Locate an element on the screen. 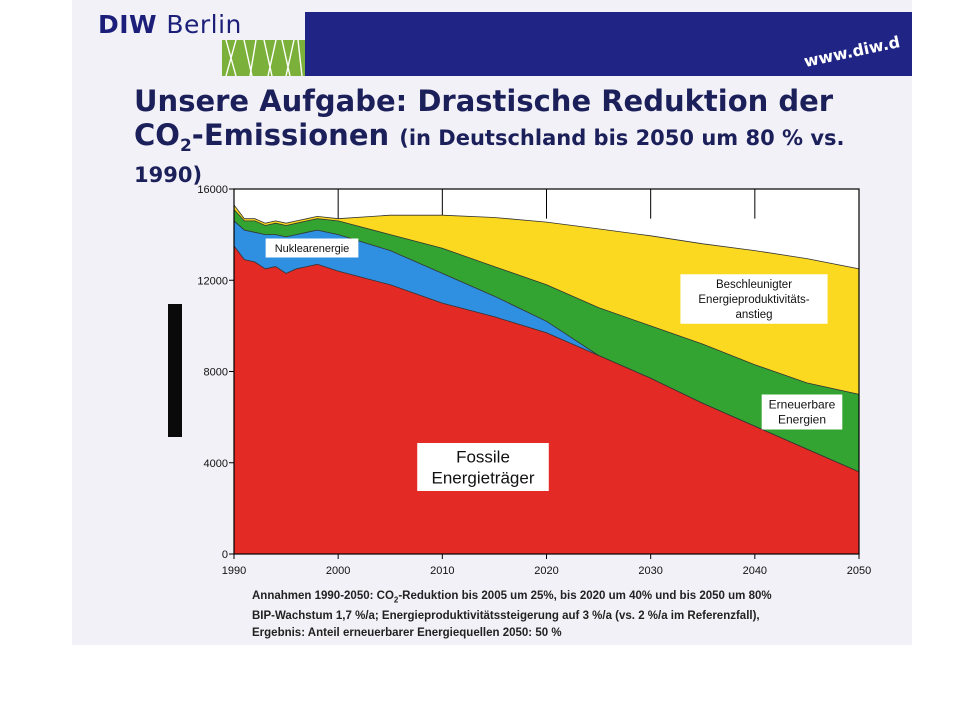 Image resolution: width=960 pixels, height=720 pixels. label-beschleunigter-box is located at coordinates (754, 299).